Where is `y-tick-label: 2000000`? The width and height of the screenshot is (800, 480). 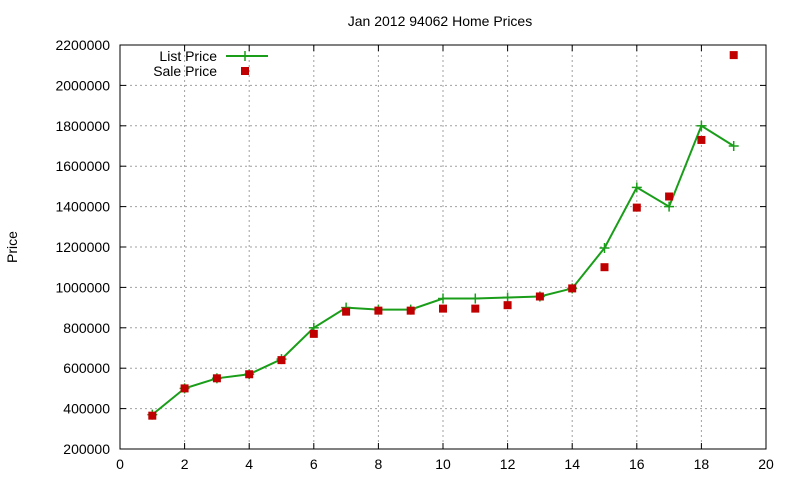
y-tick-label: 2000000 is located at coordinates (82, 85).